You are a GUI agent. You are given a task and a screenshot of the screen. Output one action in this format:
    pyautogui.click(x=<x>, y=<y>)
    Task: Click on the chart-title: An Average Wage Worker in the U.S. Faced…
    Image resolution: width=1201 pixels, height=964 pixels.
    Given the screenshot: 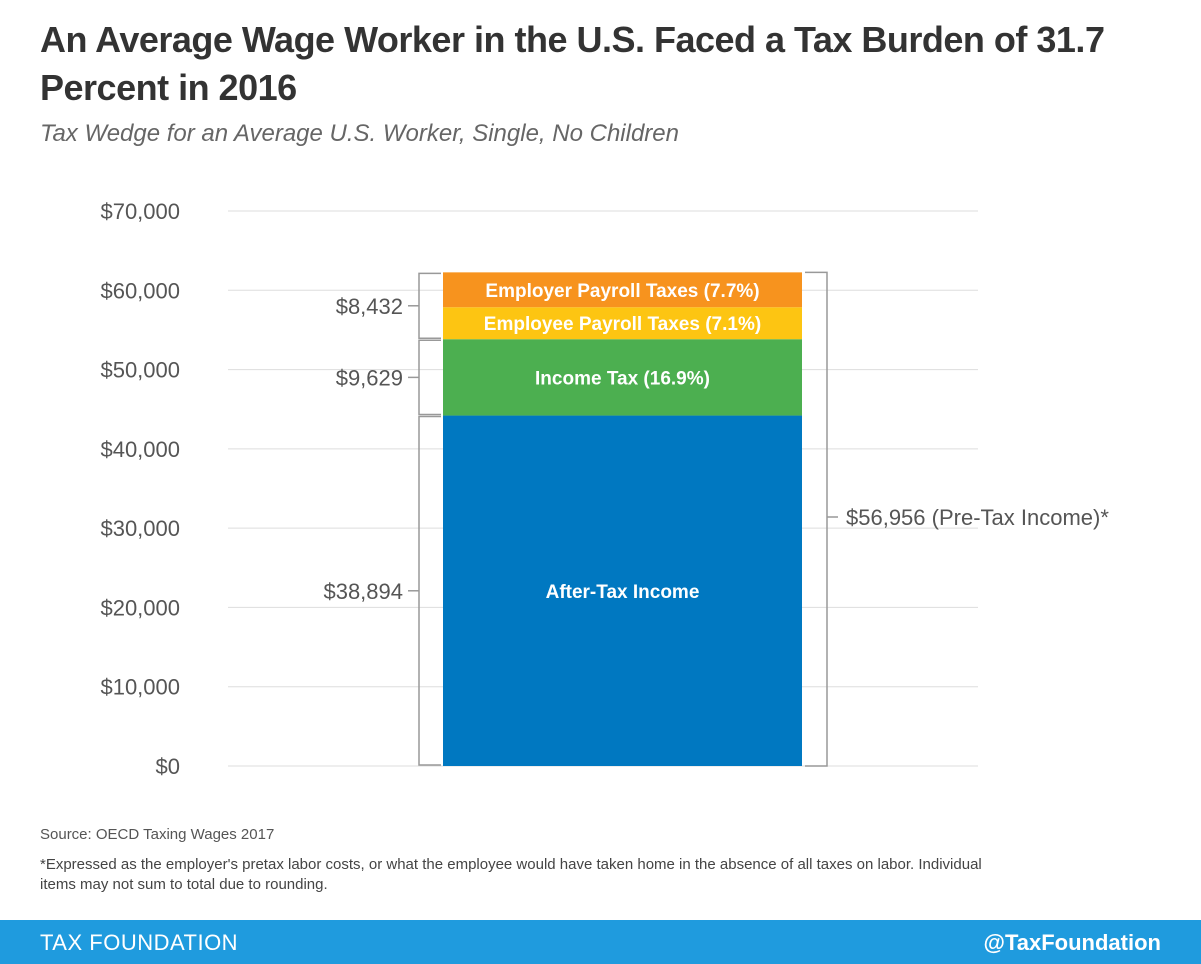 What is the action you would take?
    pyautogui.click(x=572, y=63)
    